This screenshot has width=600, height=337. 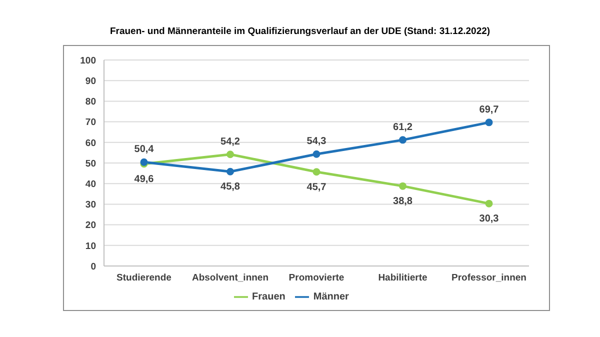 What do you see at coordinates (489, 278) in the screenshot?
I see `x-tick-label: Professor_innen` at bounding box center [489, 278].